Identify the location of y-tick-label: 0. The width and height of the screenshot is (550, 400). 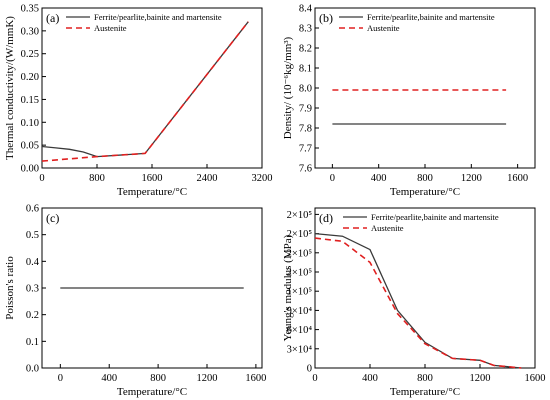
(309, 369).